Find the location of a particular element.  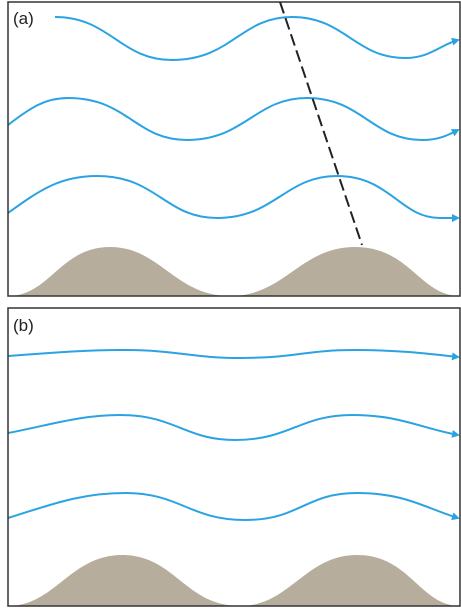

panel-label: (a) is located at coordinates (23, 18).